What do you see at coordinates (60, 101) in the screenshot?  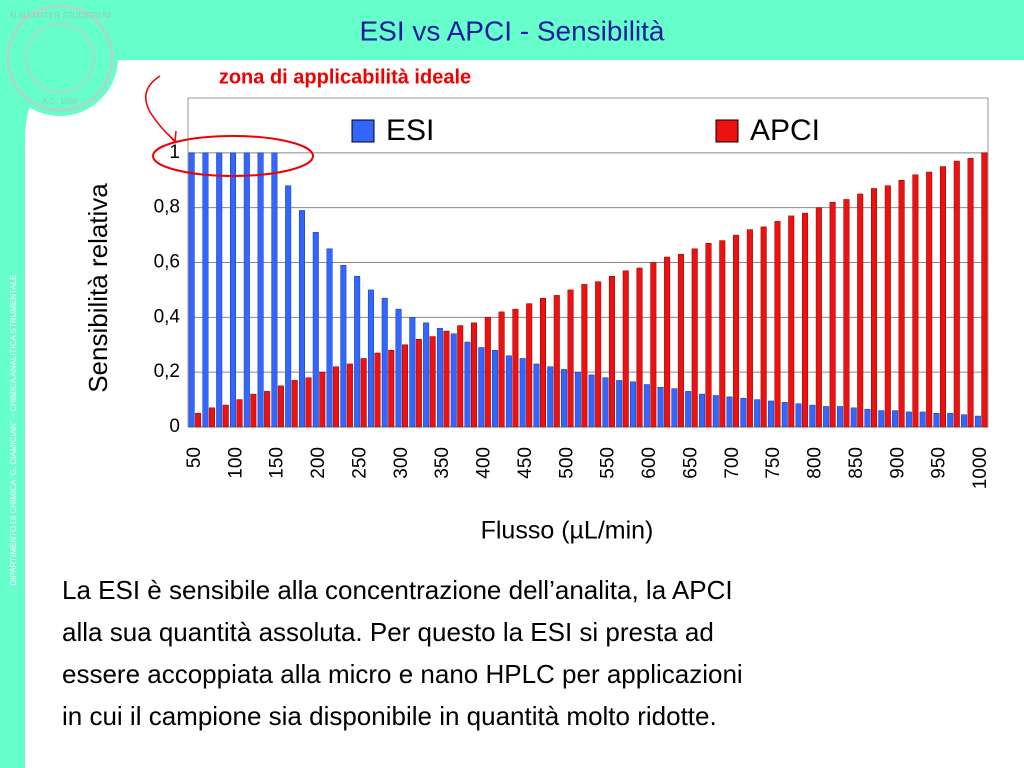 I see `seal-text: A.D. 1088` at bounding box center [60, 101].